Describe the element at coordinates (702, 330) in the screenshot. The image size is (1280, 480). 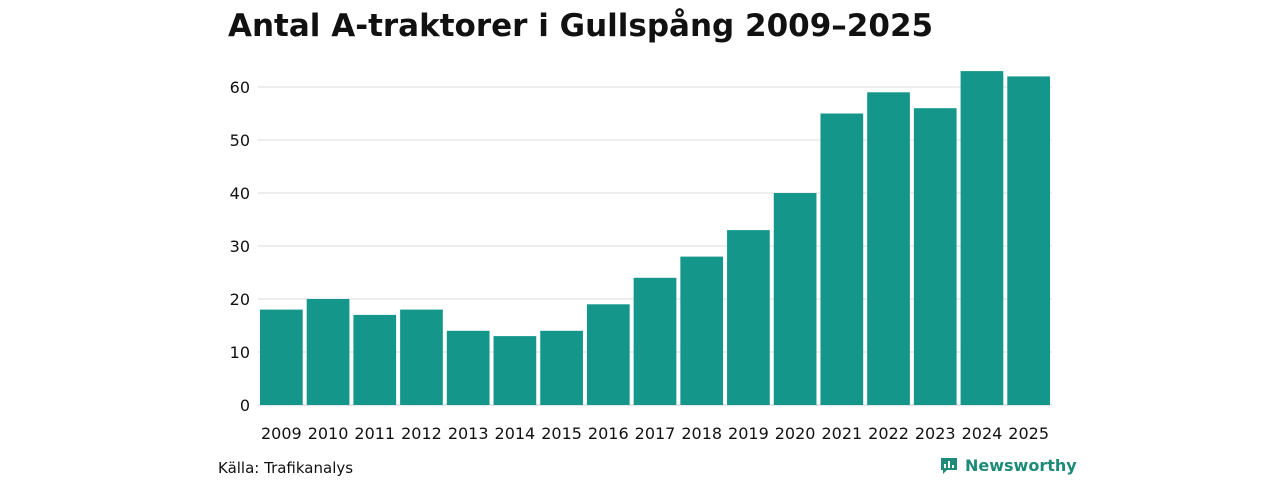
I see `bar-2018` at that location.